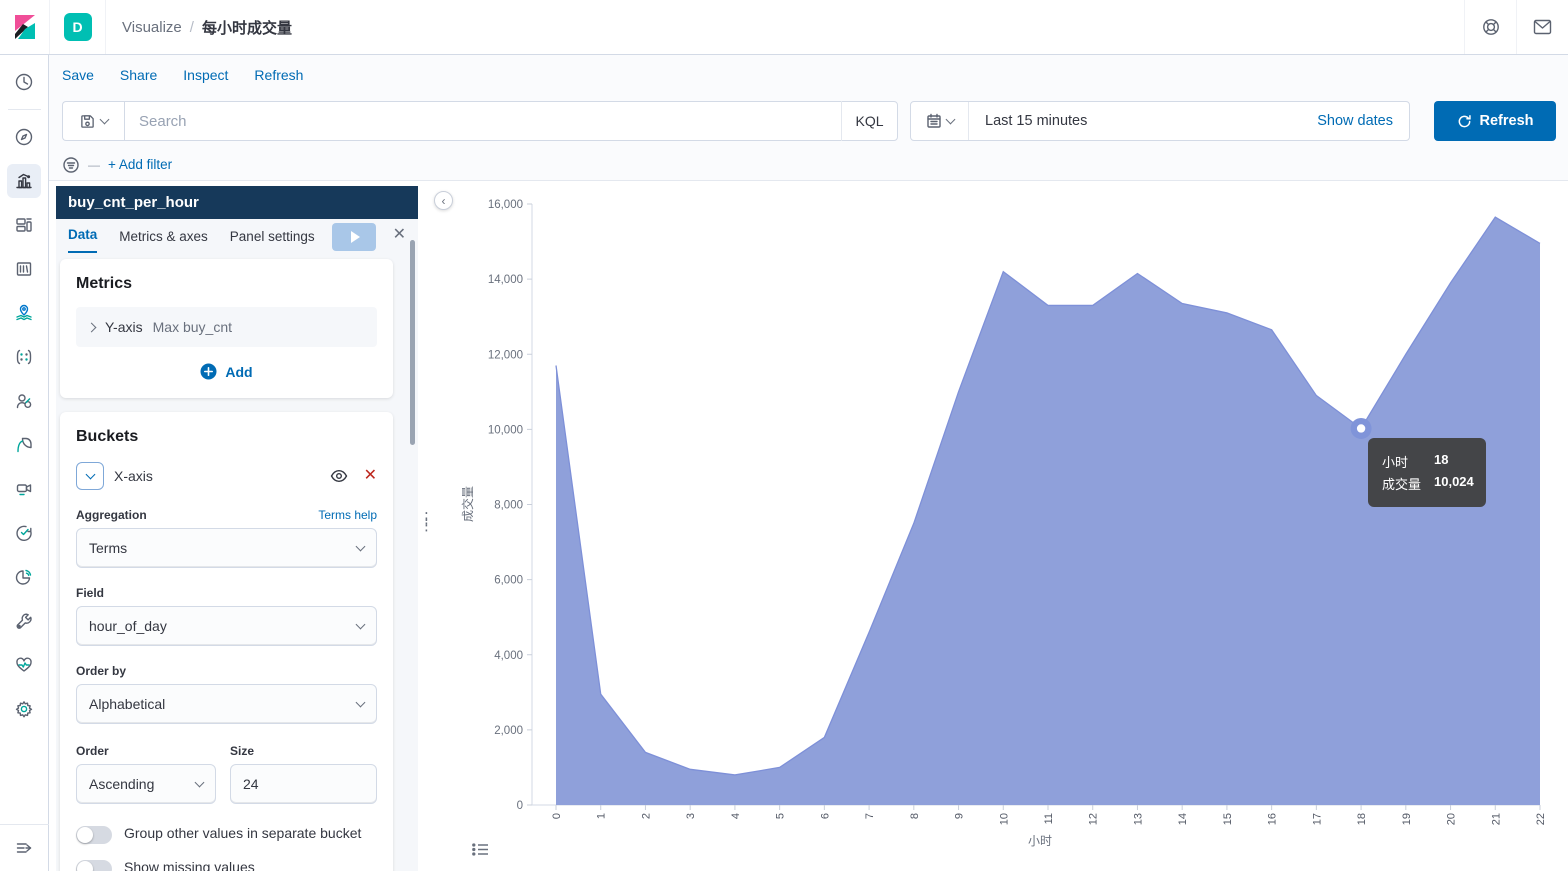 This screenshot has width=1568, height=871. What do you see at coordinates (646, 816) in the screenshot?
I see `x-tick-label: 2` at bounding box center [646, 816].